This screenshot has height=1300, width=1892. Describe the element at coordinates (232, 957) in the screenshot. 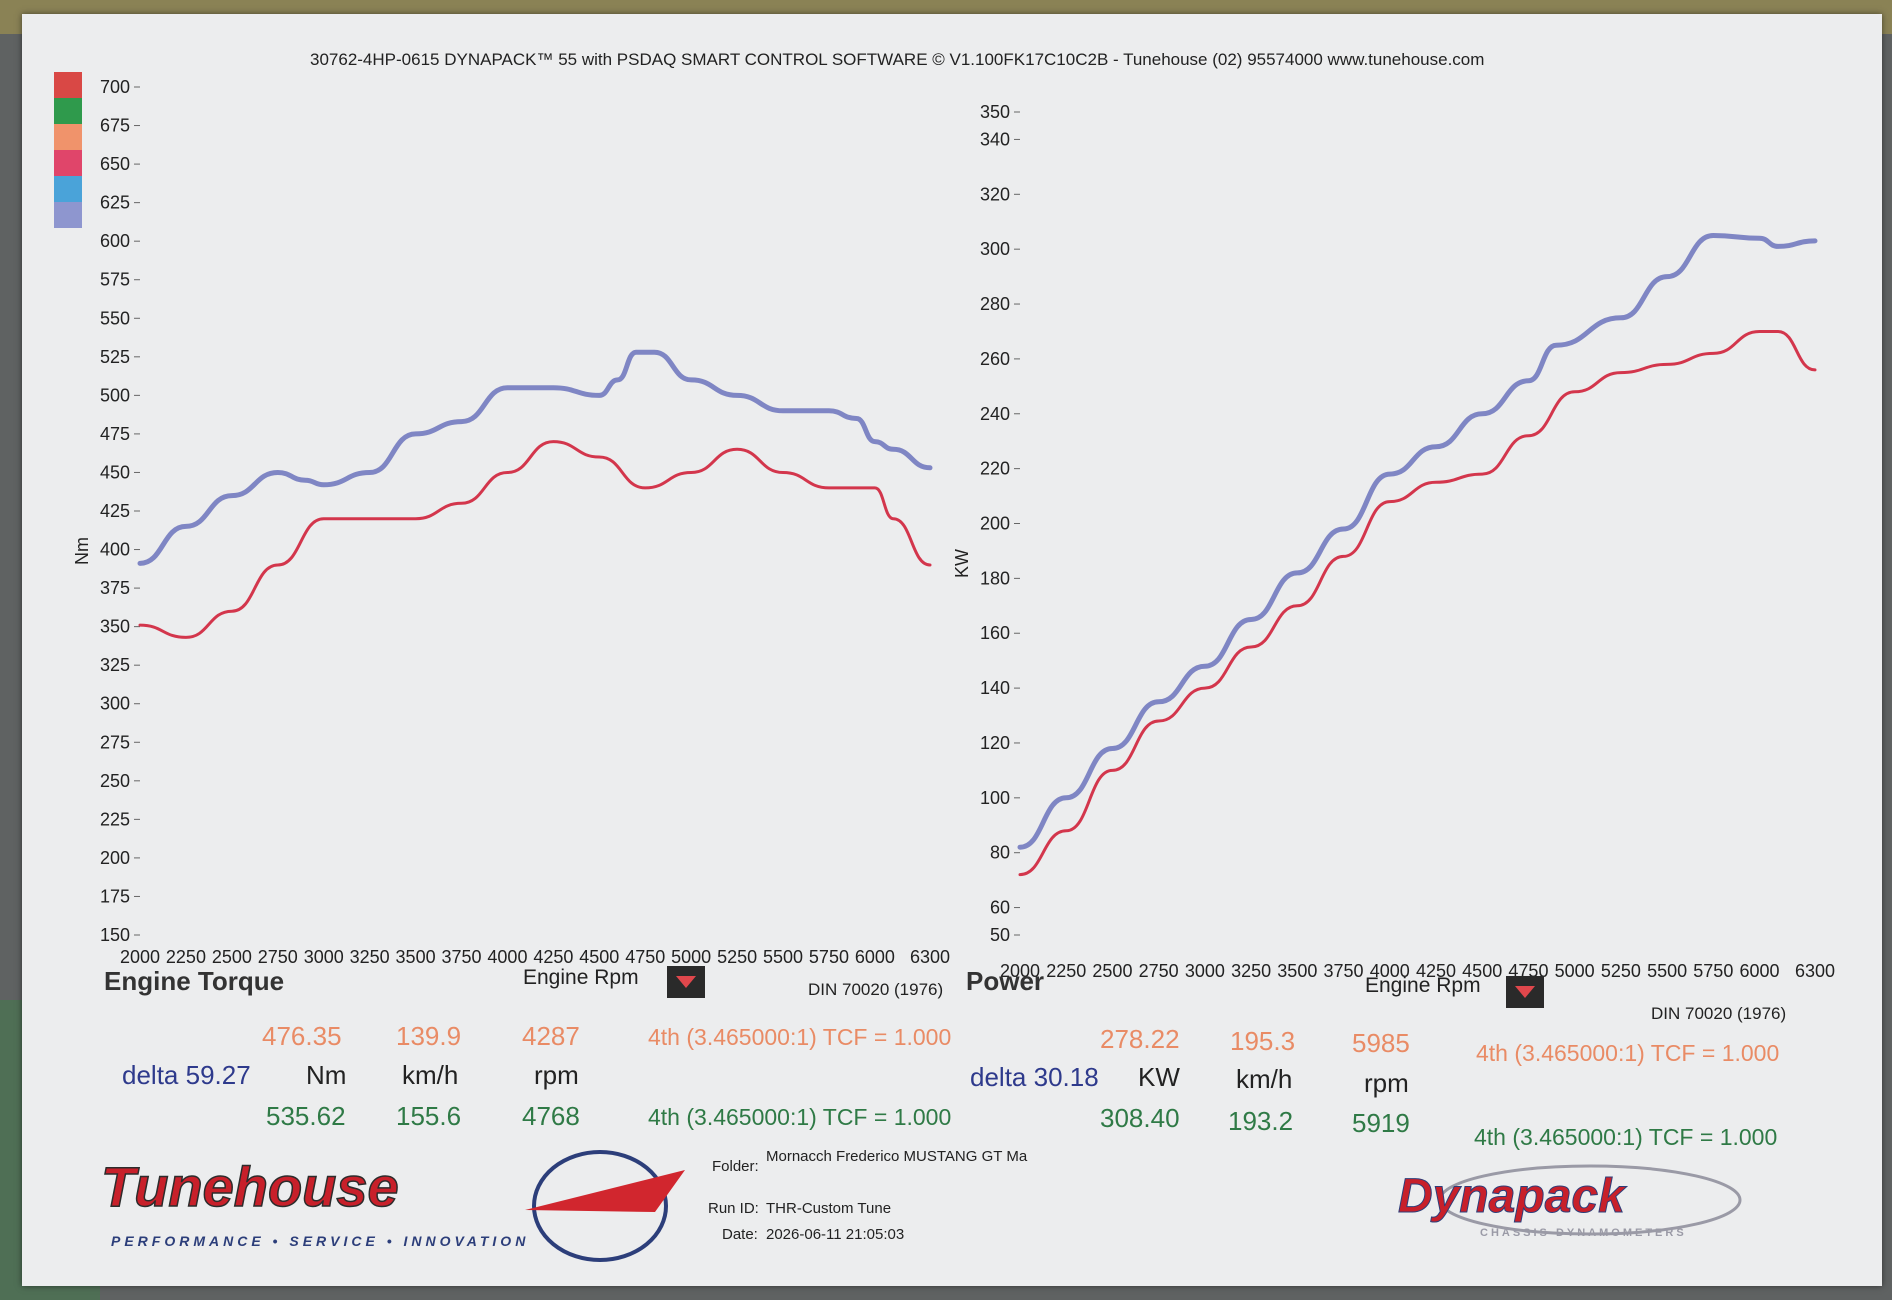

I see `torque-xtick-label: 2500` at that location.